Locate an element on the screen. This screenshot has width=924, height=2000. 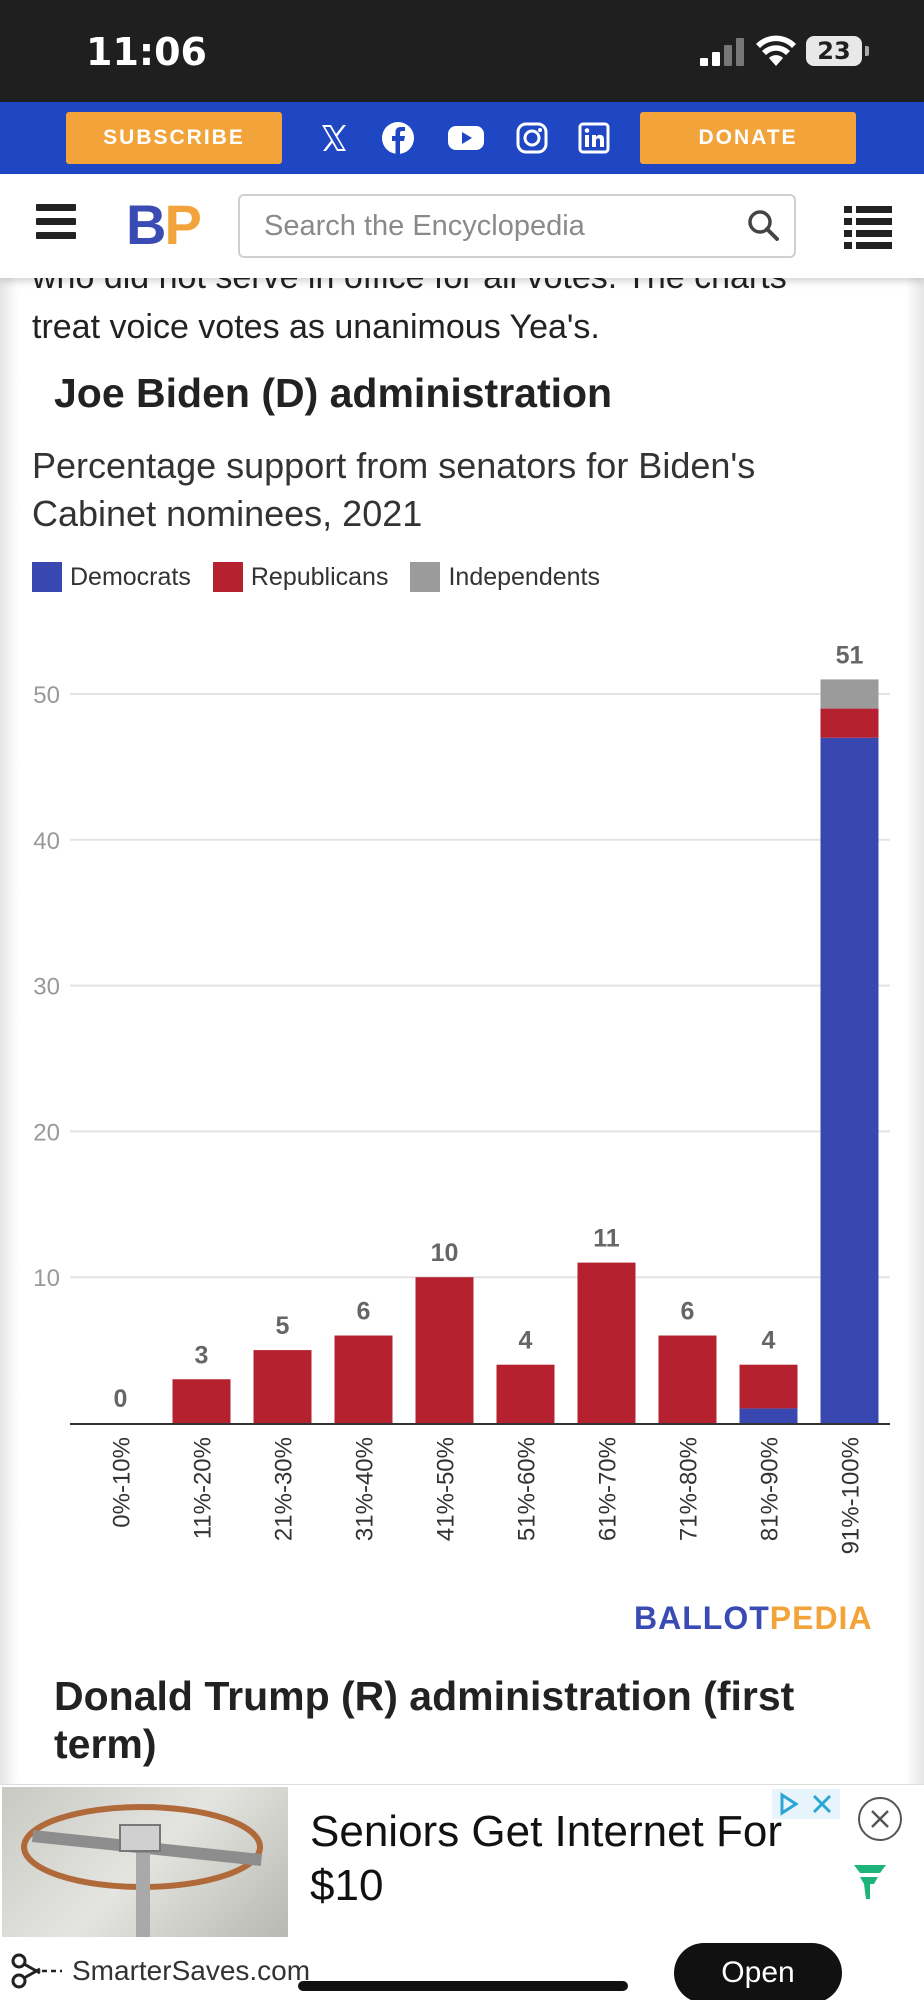
ad-source: SmarterSaves.com is located at coordinates (191, 1970).